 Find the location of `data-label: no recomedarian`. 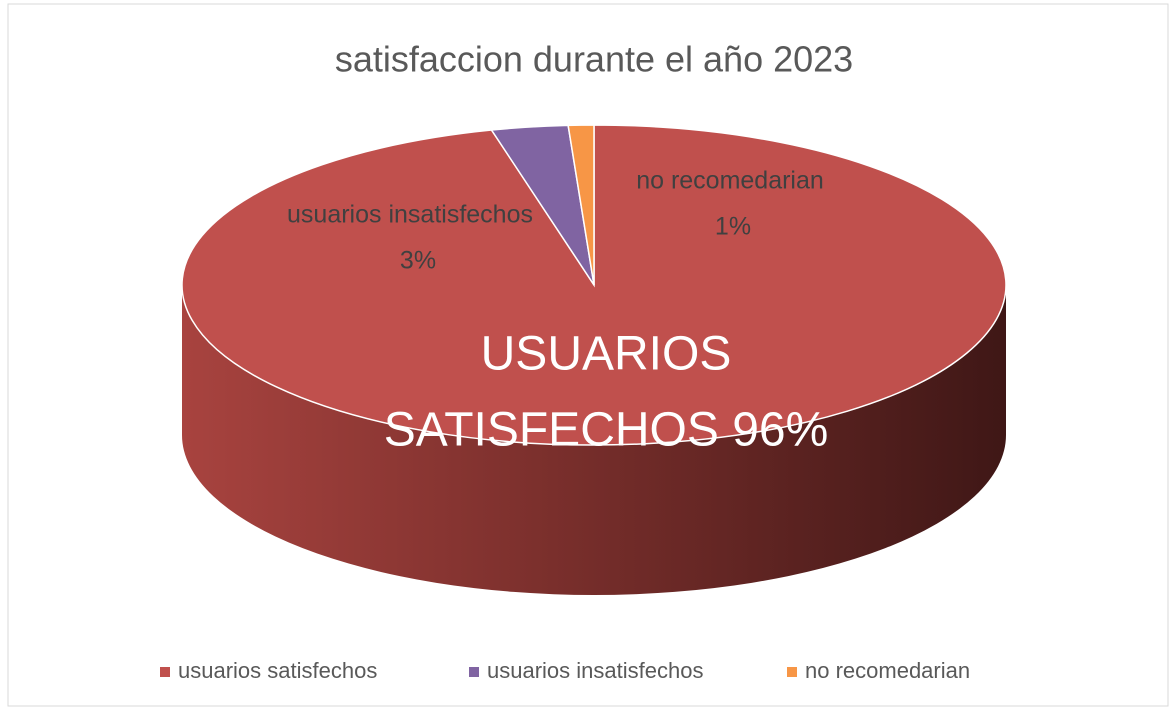

data-label: no recomedarian is located at coordinates (730, 181).